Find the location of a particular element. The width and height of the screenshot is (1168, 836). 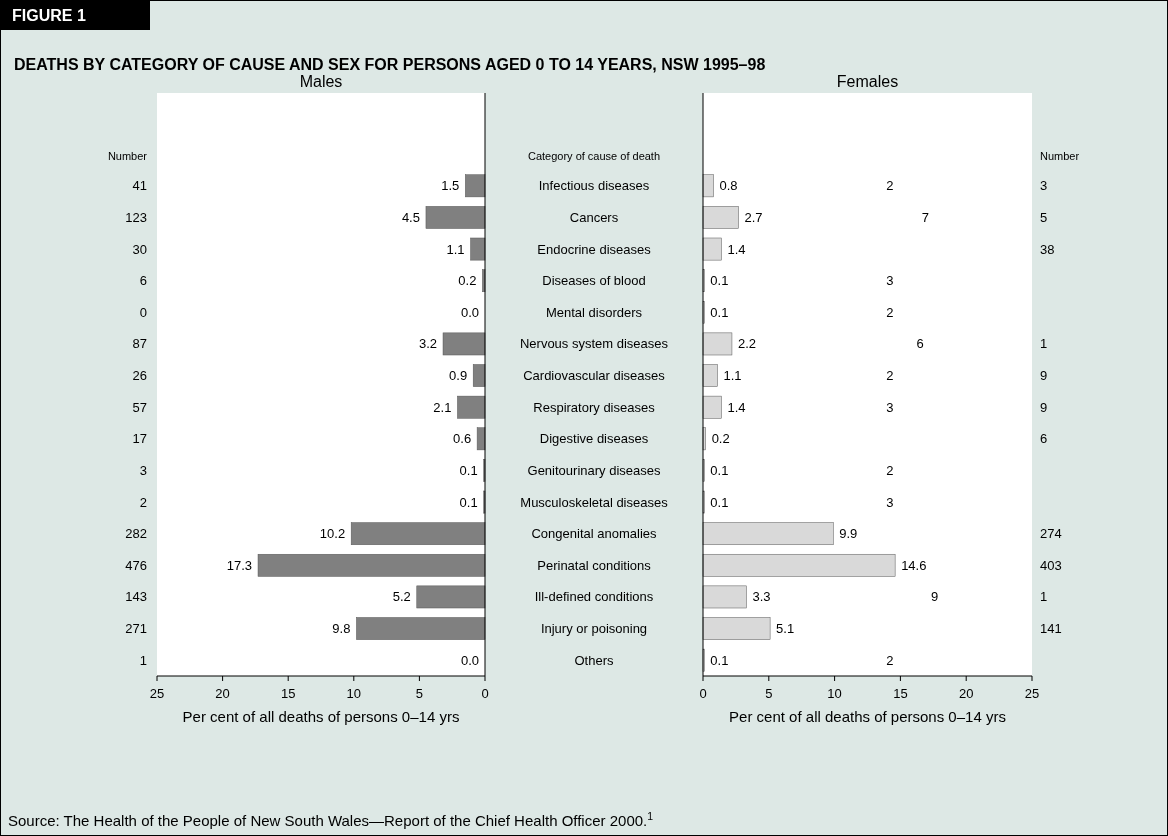

y-tick-label: Genitourinary diseases is located at coordinates (594, 470).